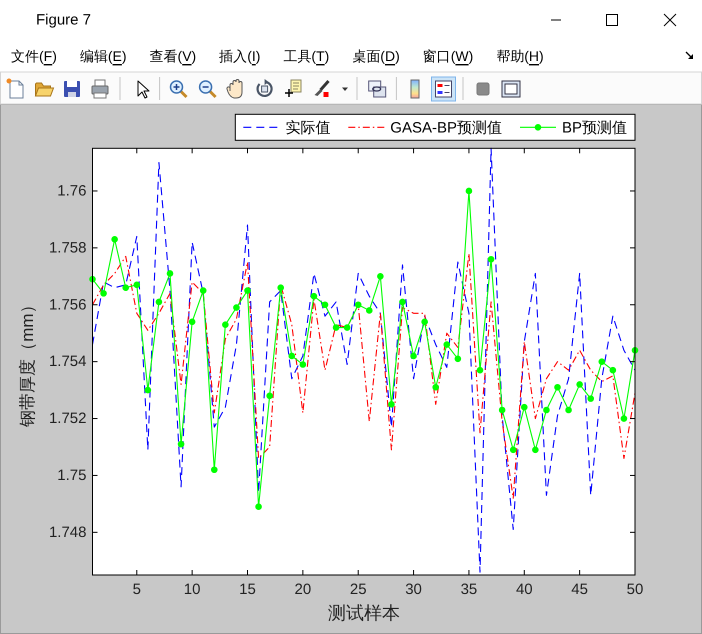  What do you see at coordinates (67, 419) in the screenshot?
I see `y-tick-label: 1.752` at bounding box center [67, 419].